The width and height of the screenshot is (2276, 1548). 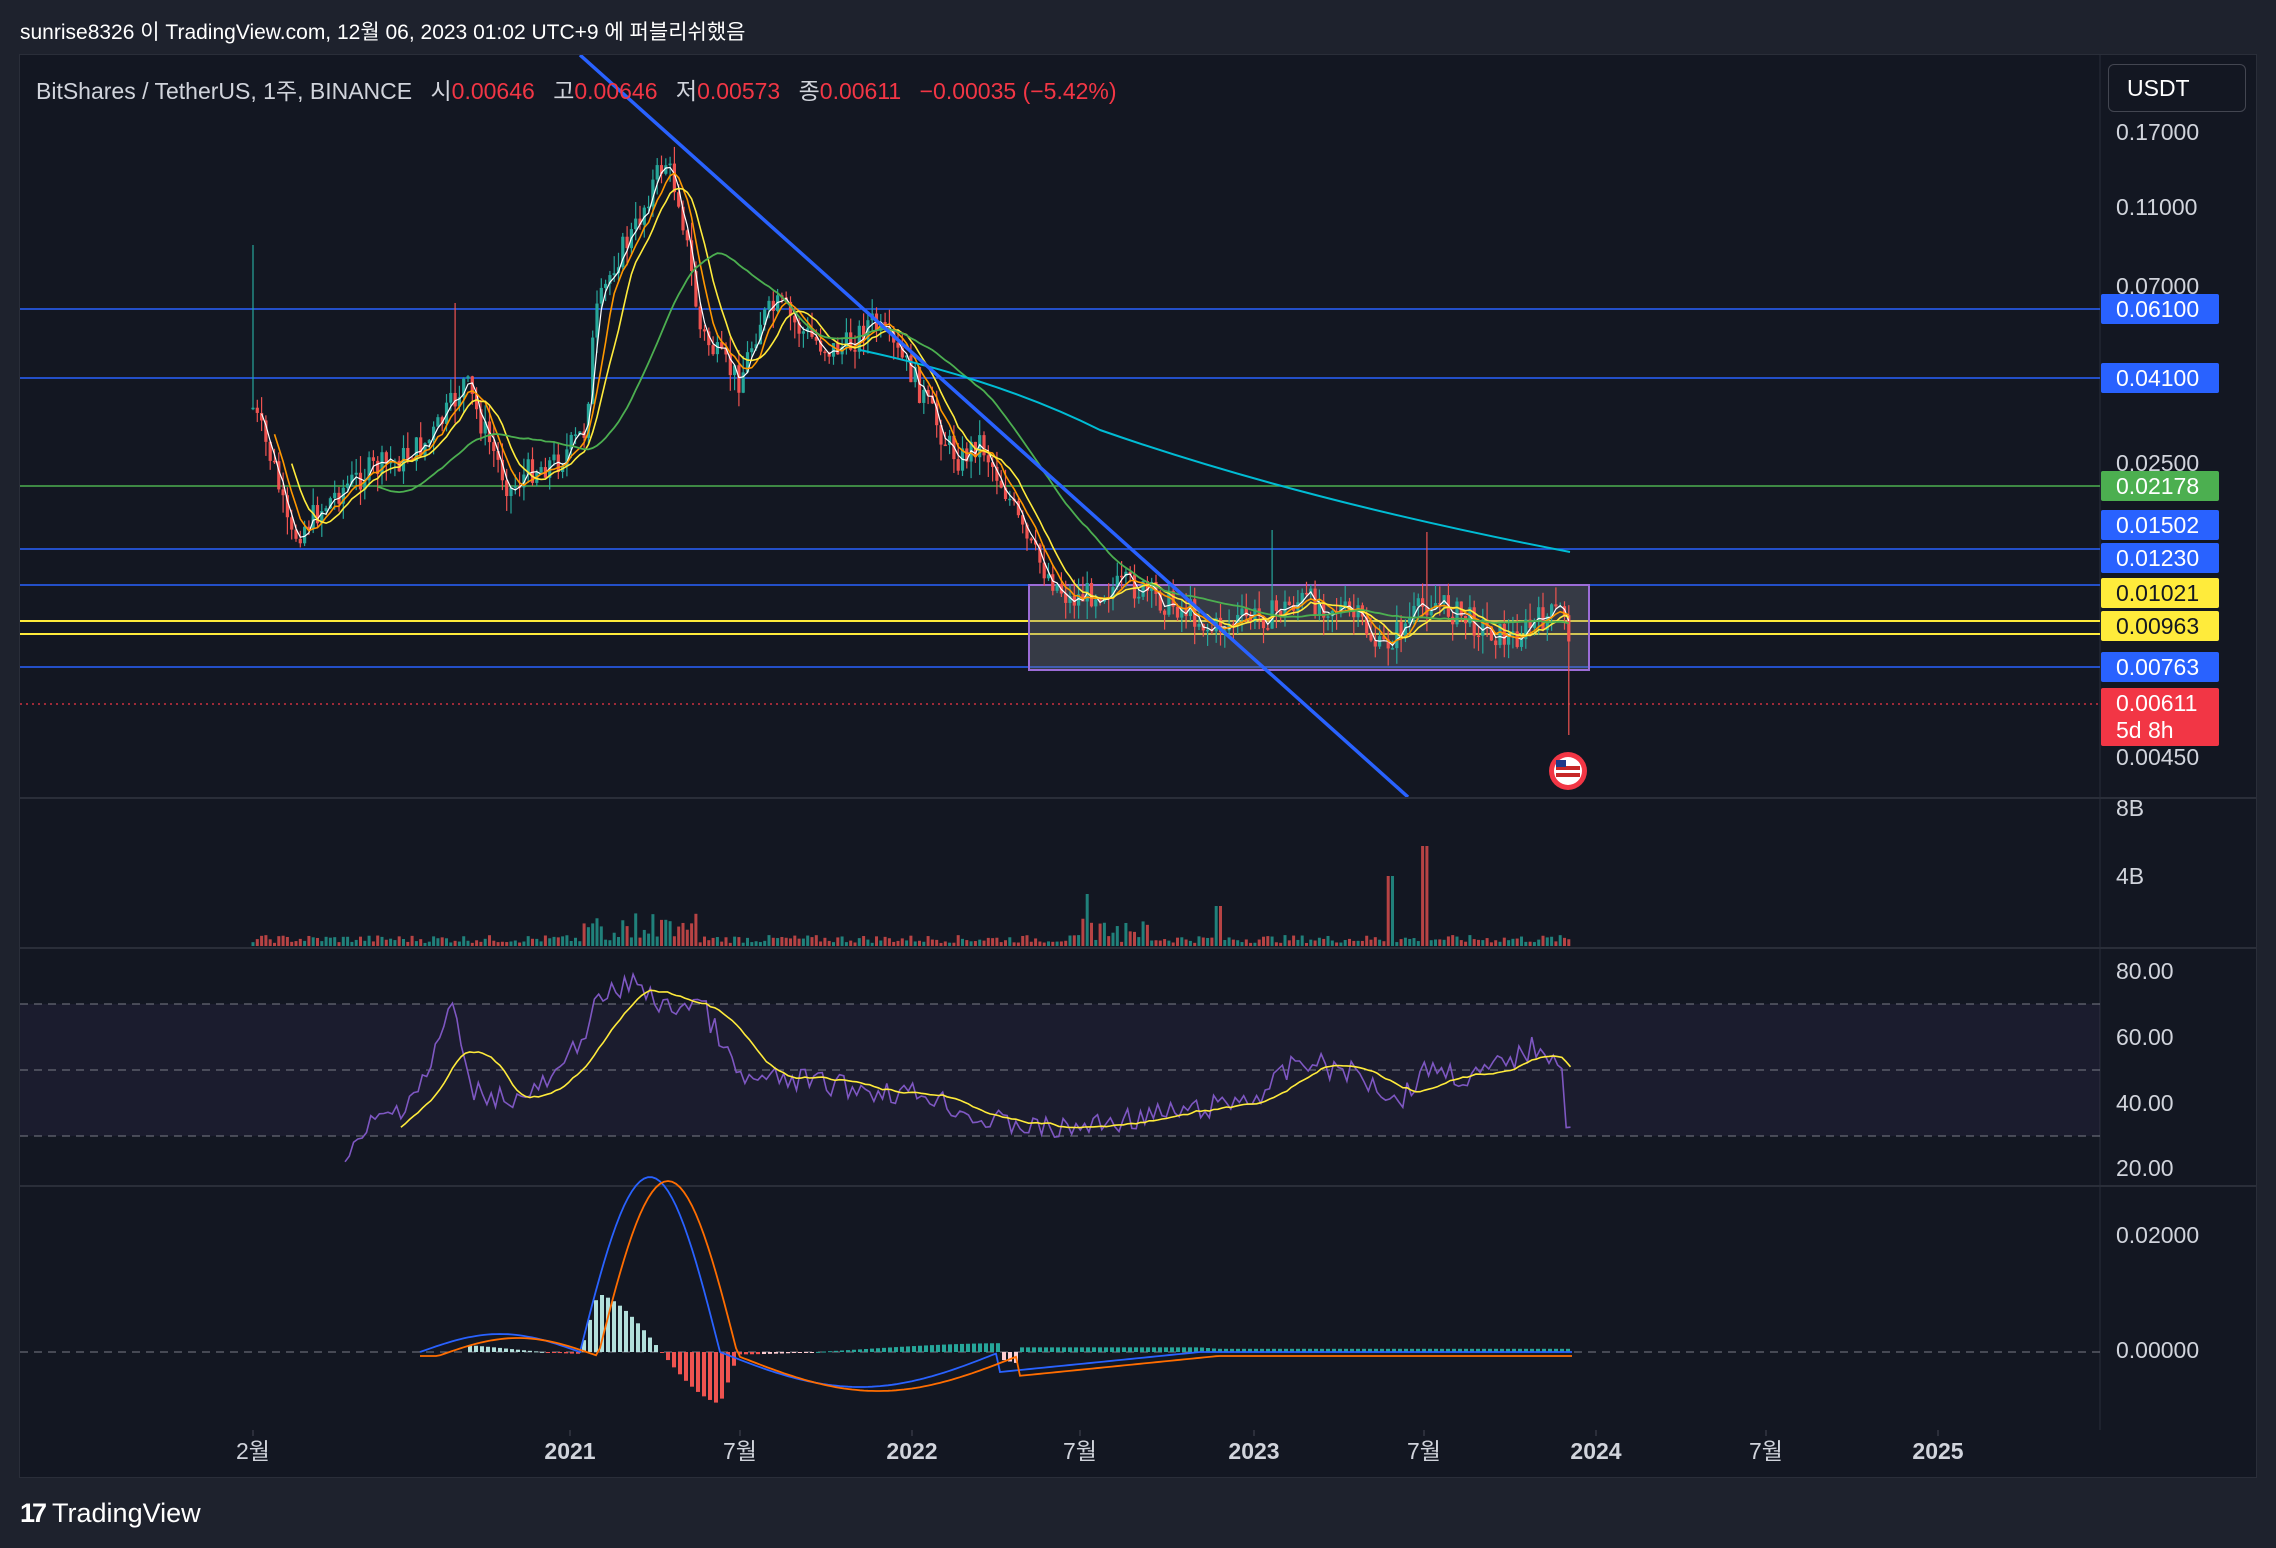 What do you see at coordinates (1060, 1067) in the screenshot?
I see `rsi-panel` at bounding box center [1060, 1067].